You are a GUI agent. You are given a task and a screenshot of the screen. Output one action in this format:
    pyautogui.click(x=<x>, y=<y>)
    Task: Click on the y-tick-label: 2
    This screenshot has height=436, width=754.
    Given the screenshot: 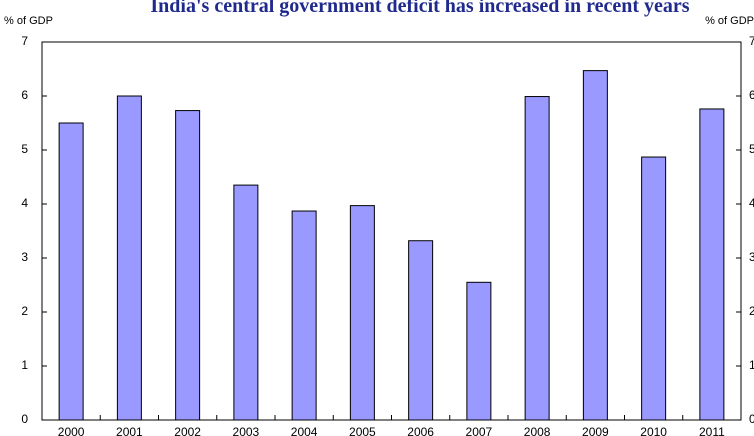 What is the action you would take?
    pyautogui.click(x=24, y=311)
    